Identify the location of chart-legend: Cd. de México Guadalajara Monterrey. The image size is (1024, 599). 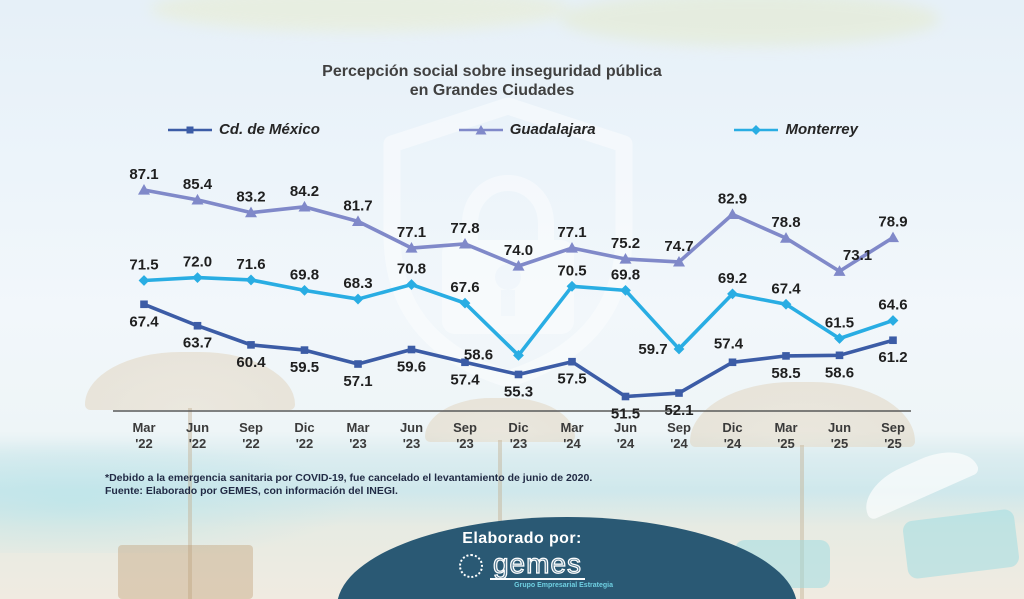
(513, 129).